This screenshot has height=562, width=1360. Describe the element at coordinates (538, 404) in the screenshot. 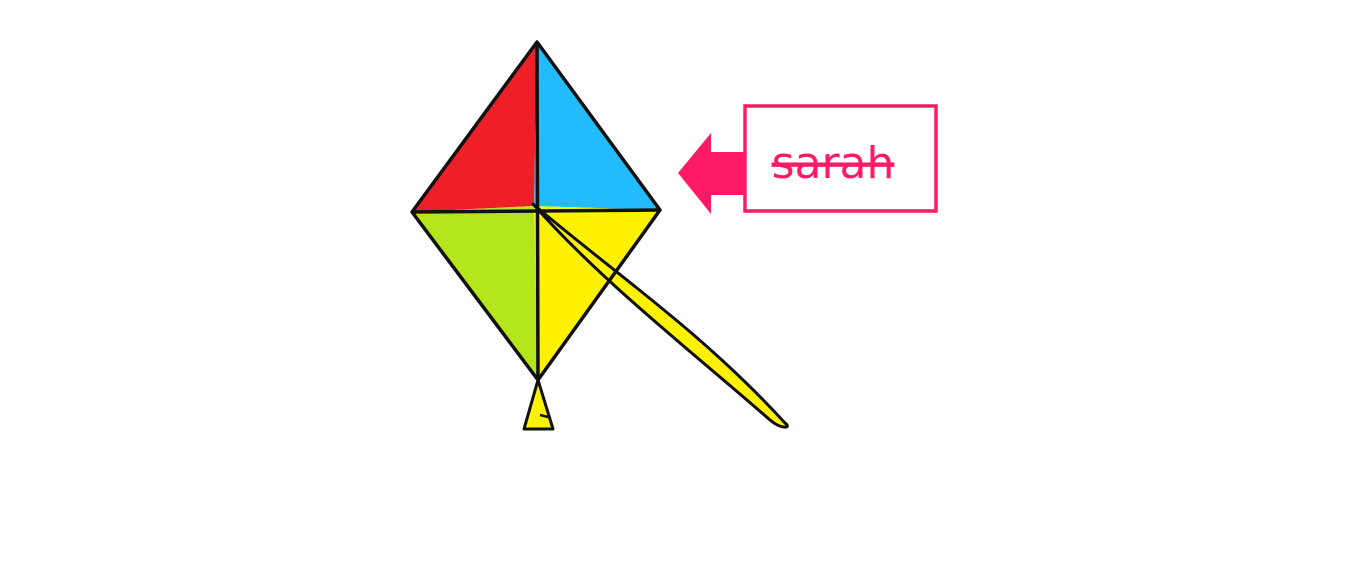

I see `kite-tassel` at that location.